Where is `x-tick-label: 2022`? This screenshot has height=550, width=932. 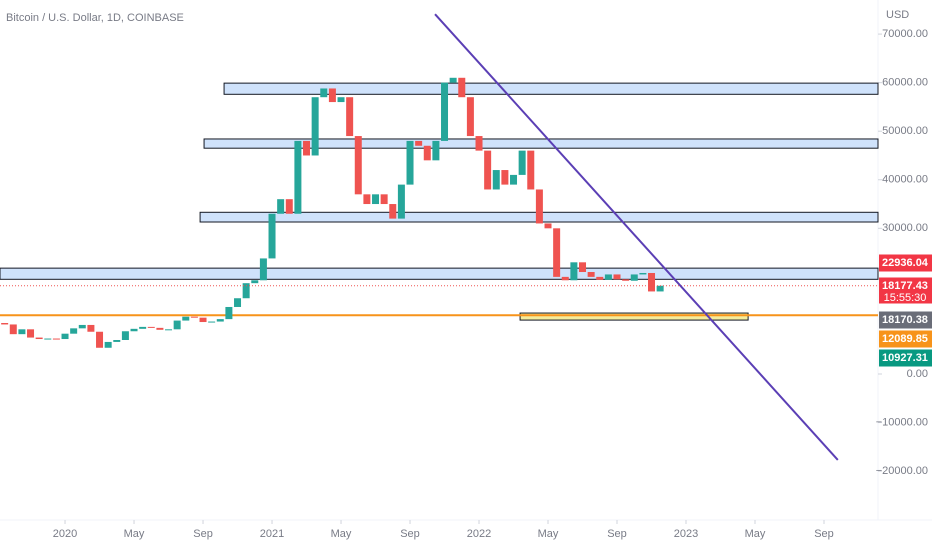
x-tick-label: 2022 is located at coordinates (479, 534).